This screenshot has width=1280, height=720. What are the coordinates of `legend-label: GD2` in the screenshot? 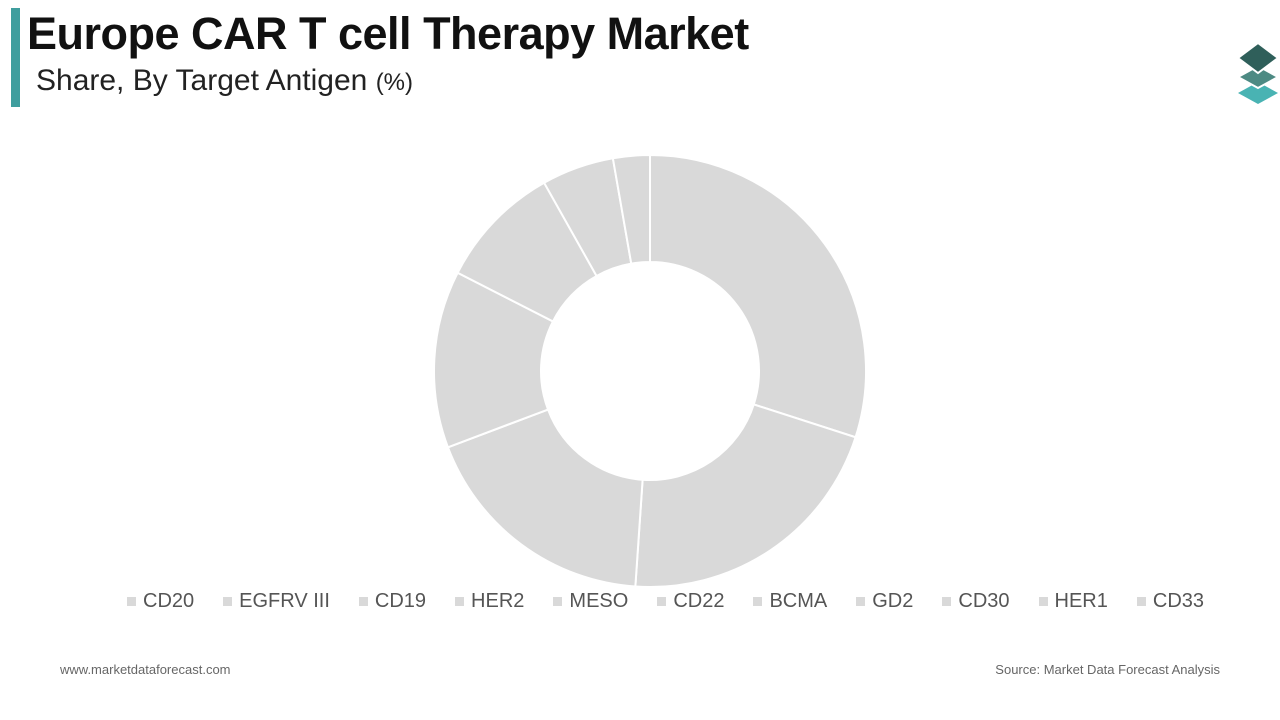 It's located at (893, 600).